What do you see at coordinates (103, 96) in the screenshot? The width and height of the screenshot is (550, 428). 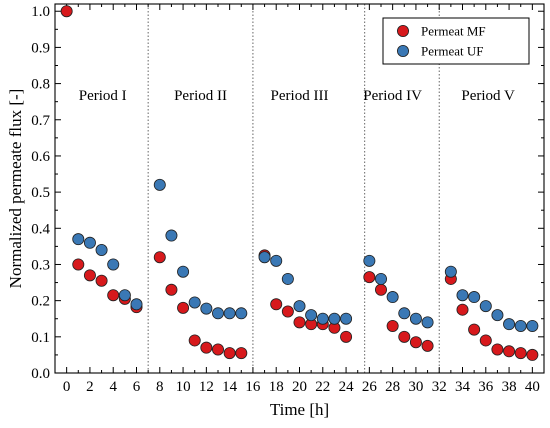 I see `period-label: Period I` at bounding box center [103, 96].